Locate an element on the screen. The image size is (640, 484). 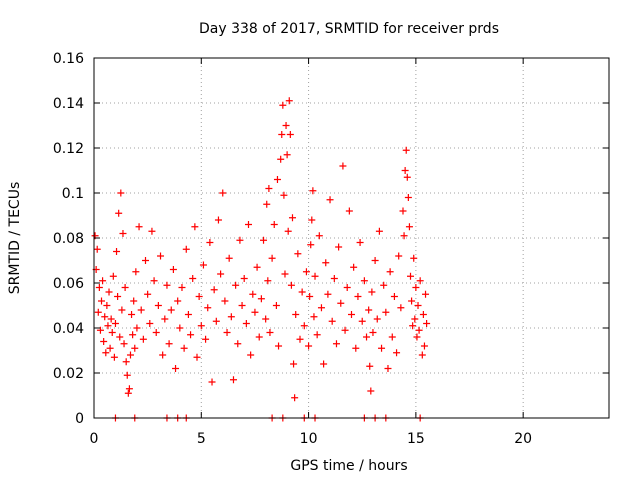
y-tick-label: 0.1 is located at coordinates (73, 194).